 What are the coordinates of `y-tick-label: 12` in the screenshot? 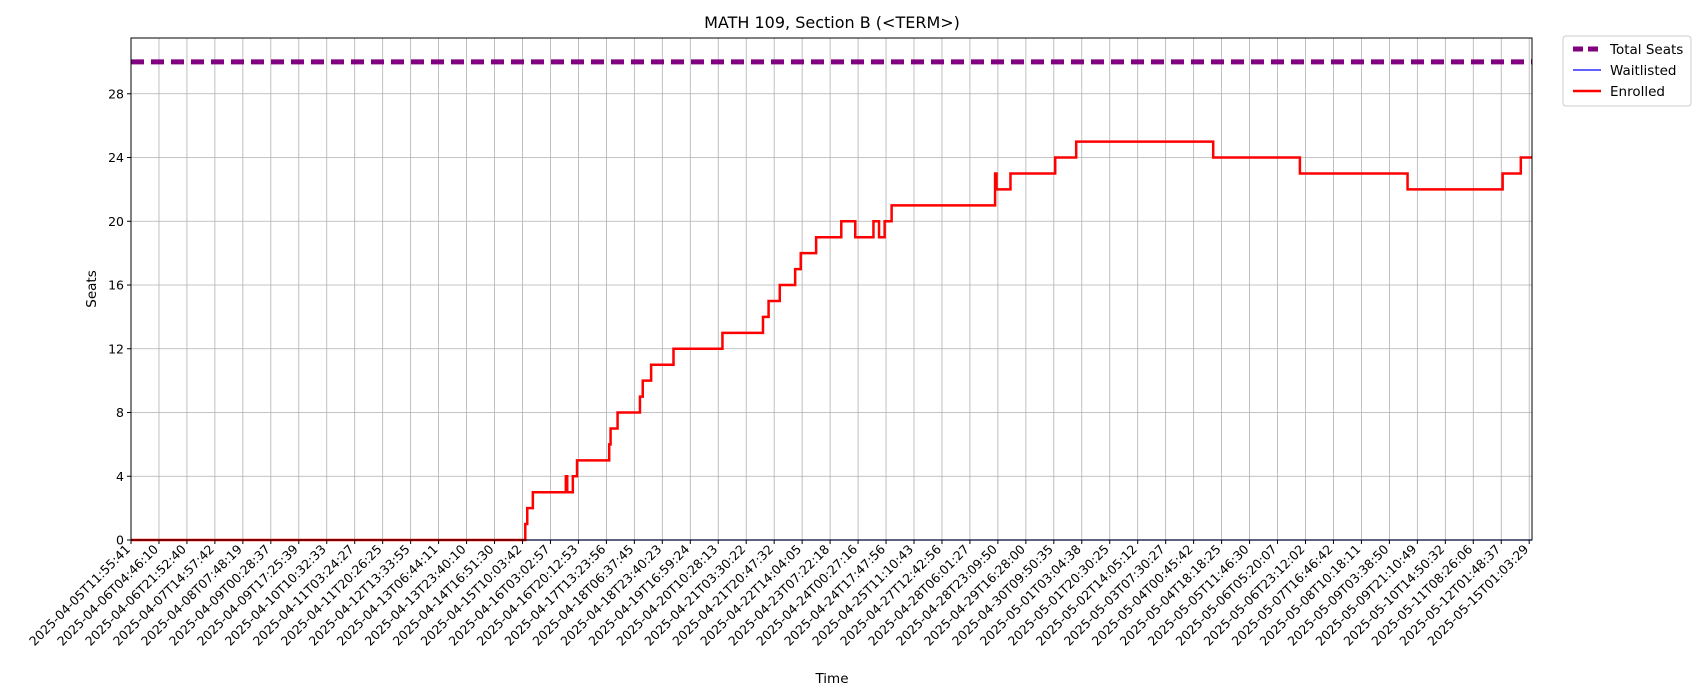 It's located at (116, 348).